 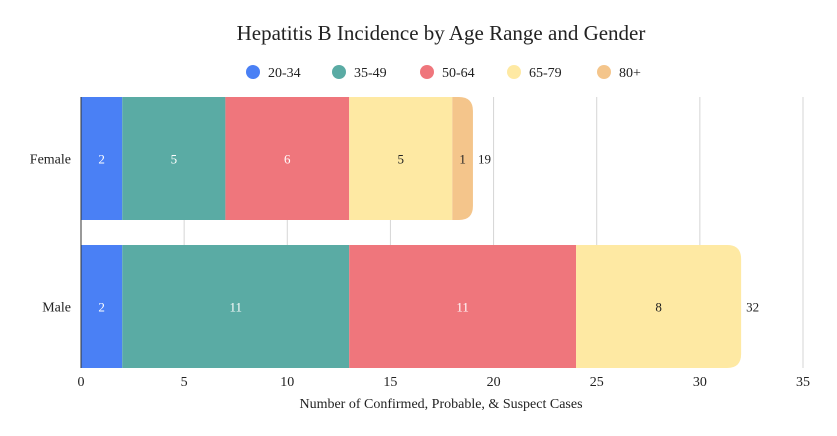 What do you see at coordinates (700, 382) in the screenshot?
I see `x-tick-label: 30` at bounding box center [700, 382].